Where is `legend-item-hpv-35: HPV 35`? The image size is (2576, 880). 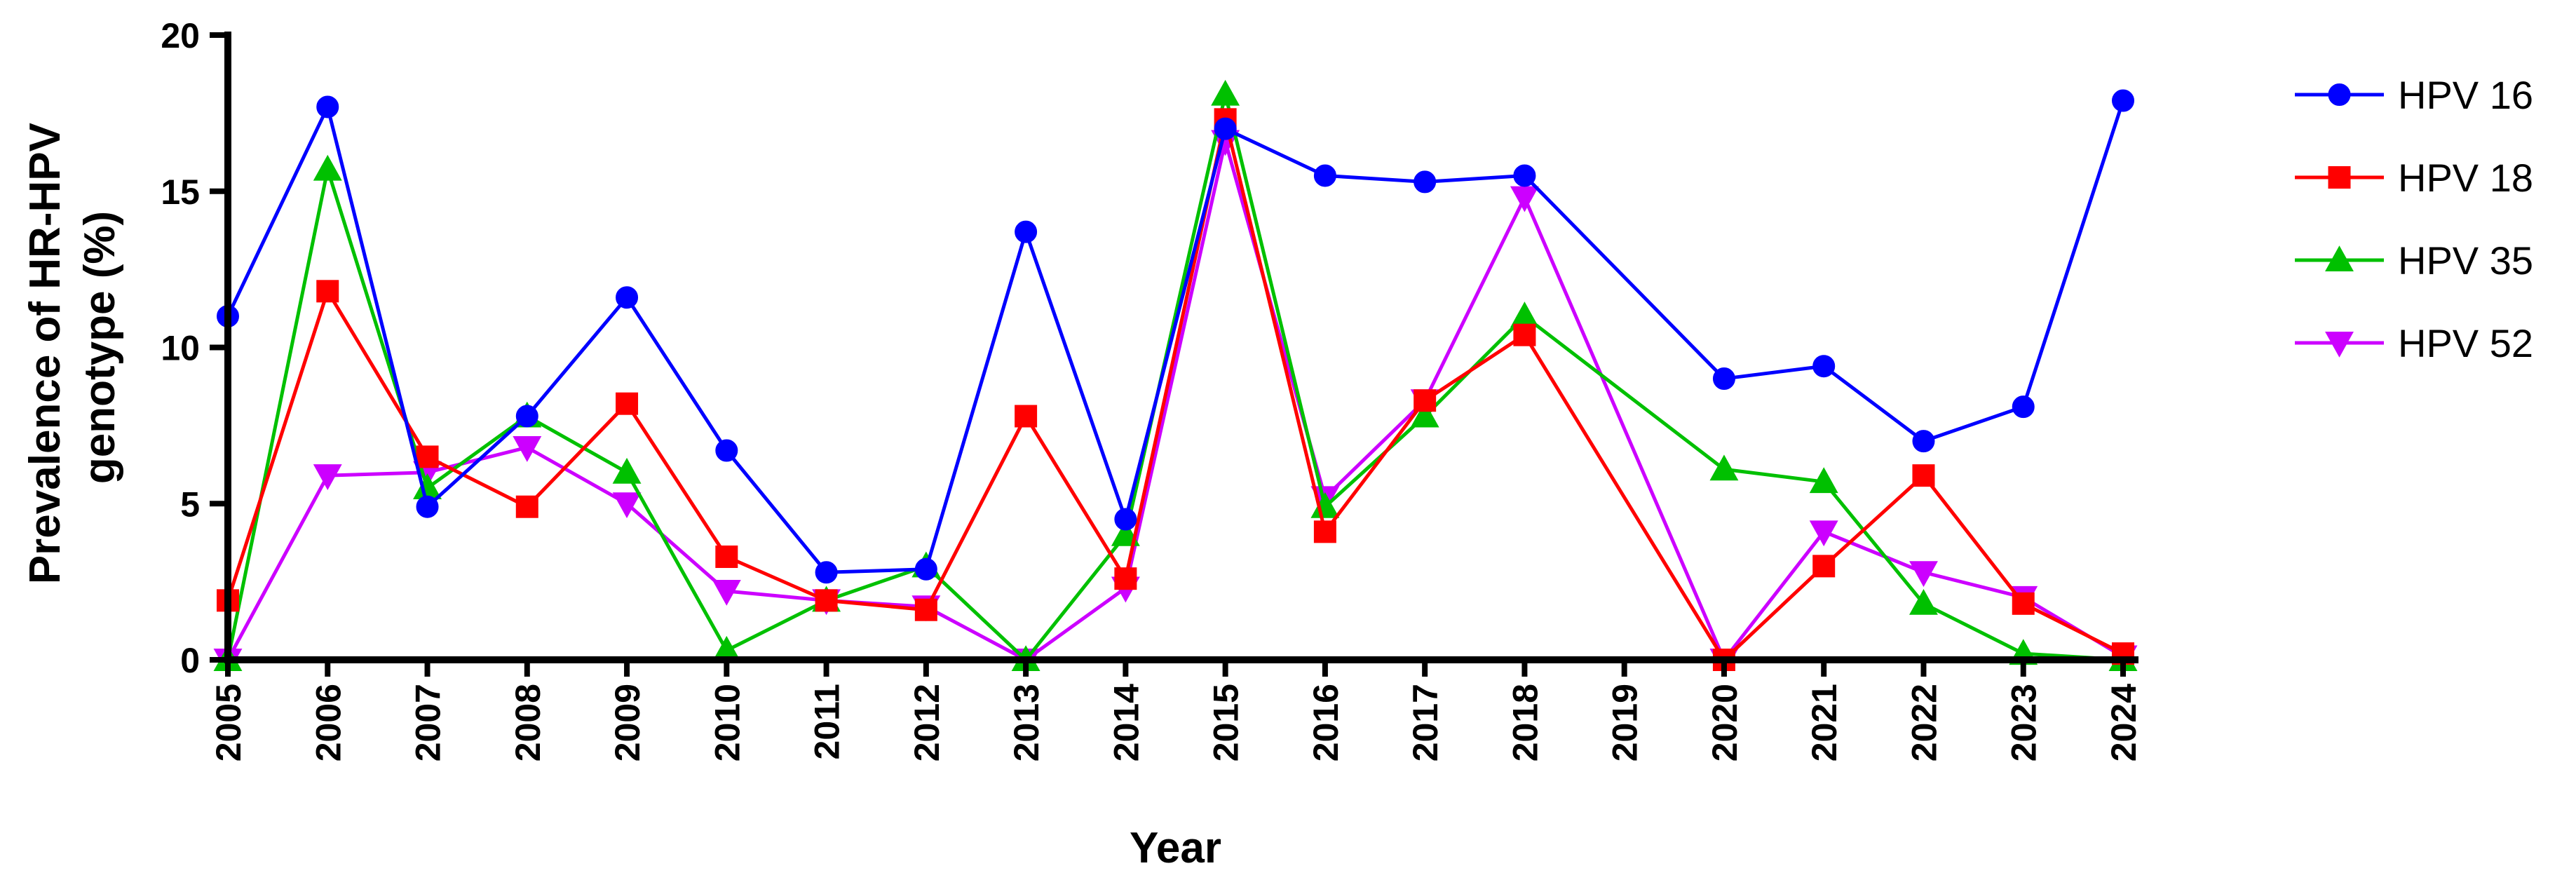 legend-item-hpv-35: HPV 35 is located at coordinates (2414, 260).